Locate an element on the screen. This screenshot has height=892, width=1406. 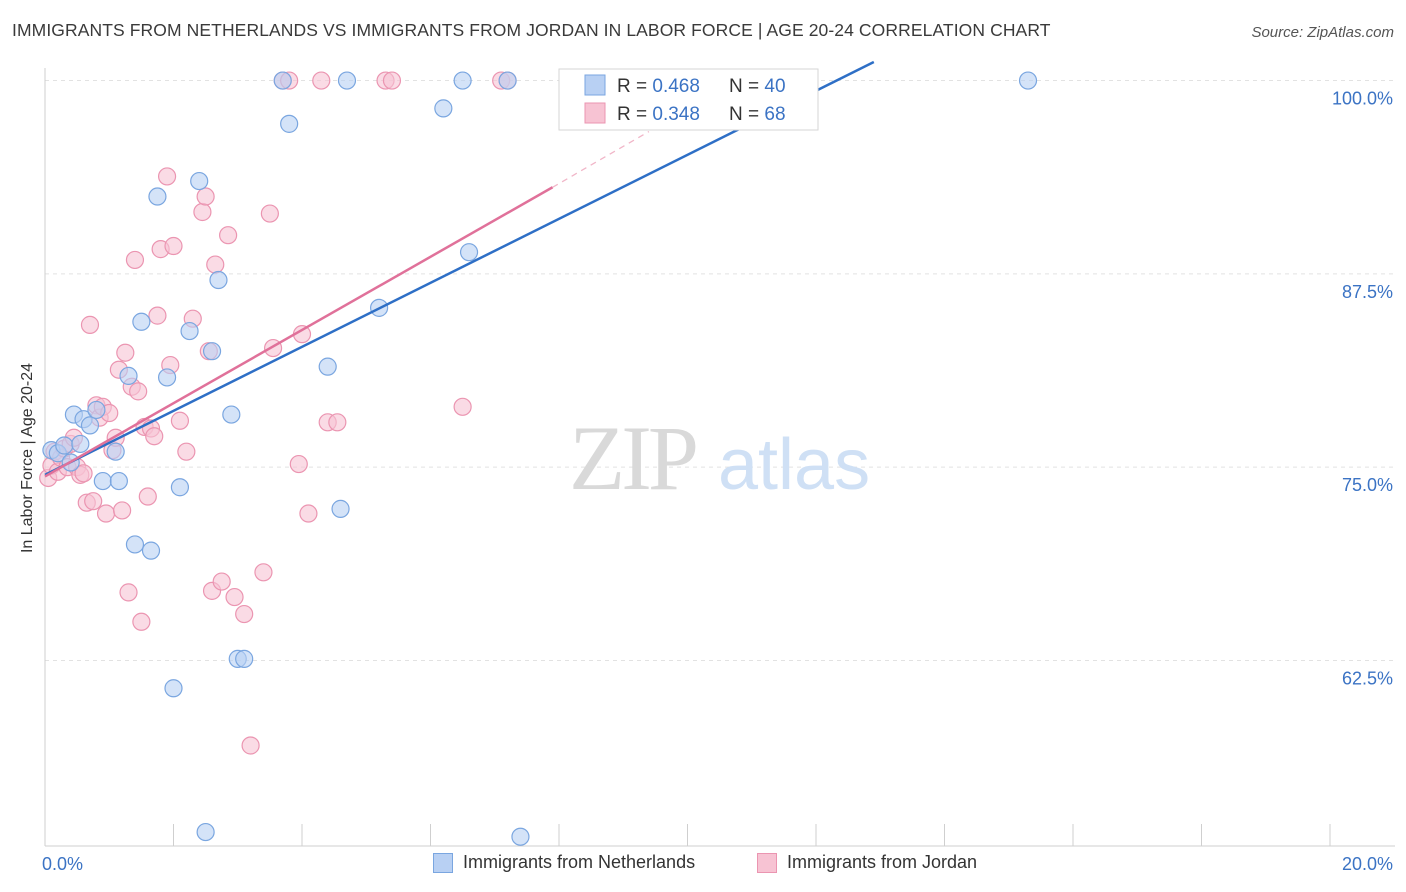
svg-text: R = 0.468 is located at coordinates (658, 86).